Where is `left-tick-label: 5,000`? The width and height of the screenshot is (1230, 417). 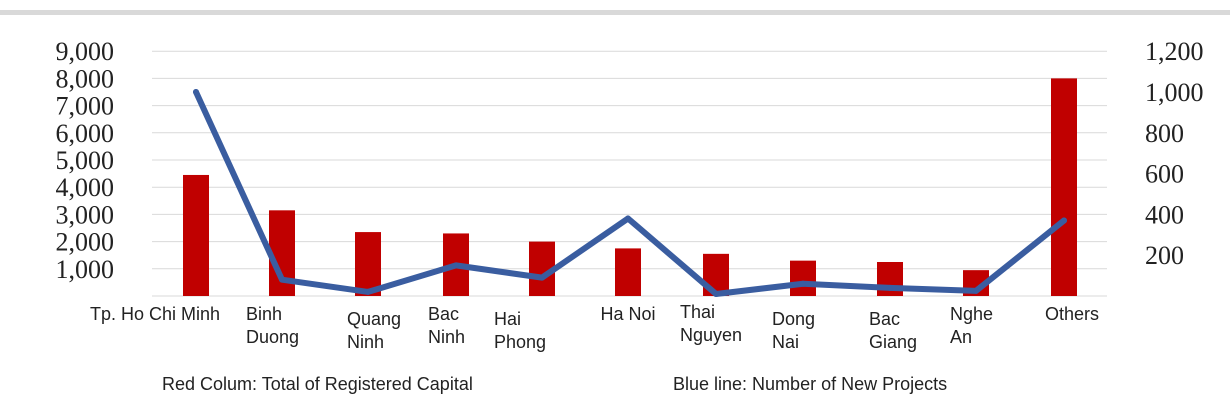
left-tick-label: 5,000 is located at coordinates (85, 160).